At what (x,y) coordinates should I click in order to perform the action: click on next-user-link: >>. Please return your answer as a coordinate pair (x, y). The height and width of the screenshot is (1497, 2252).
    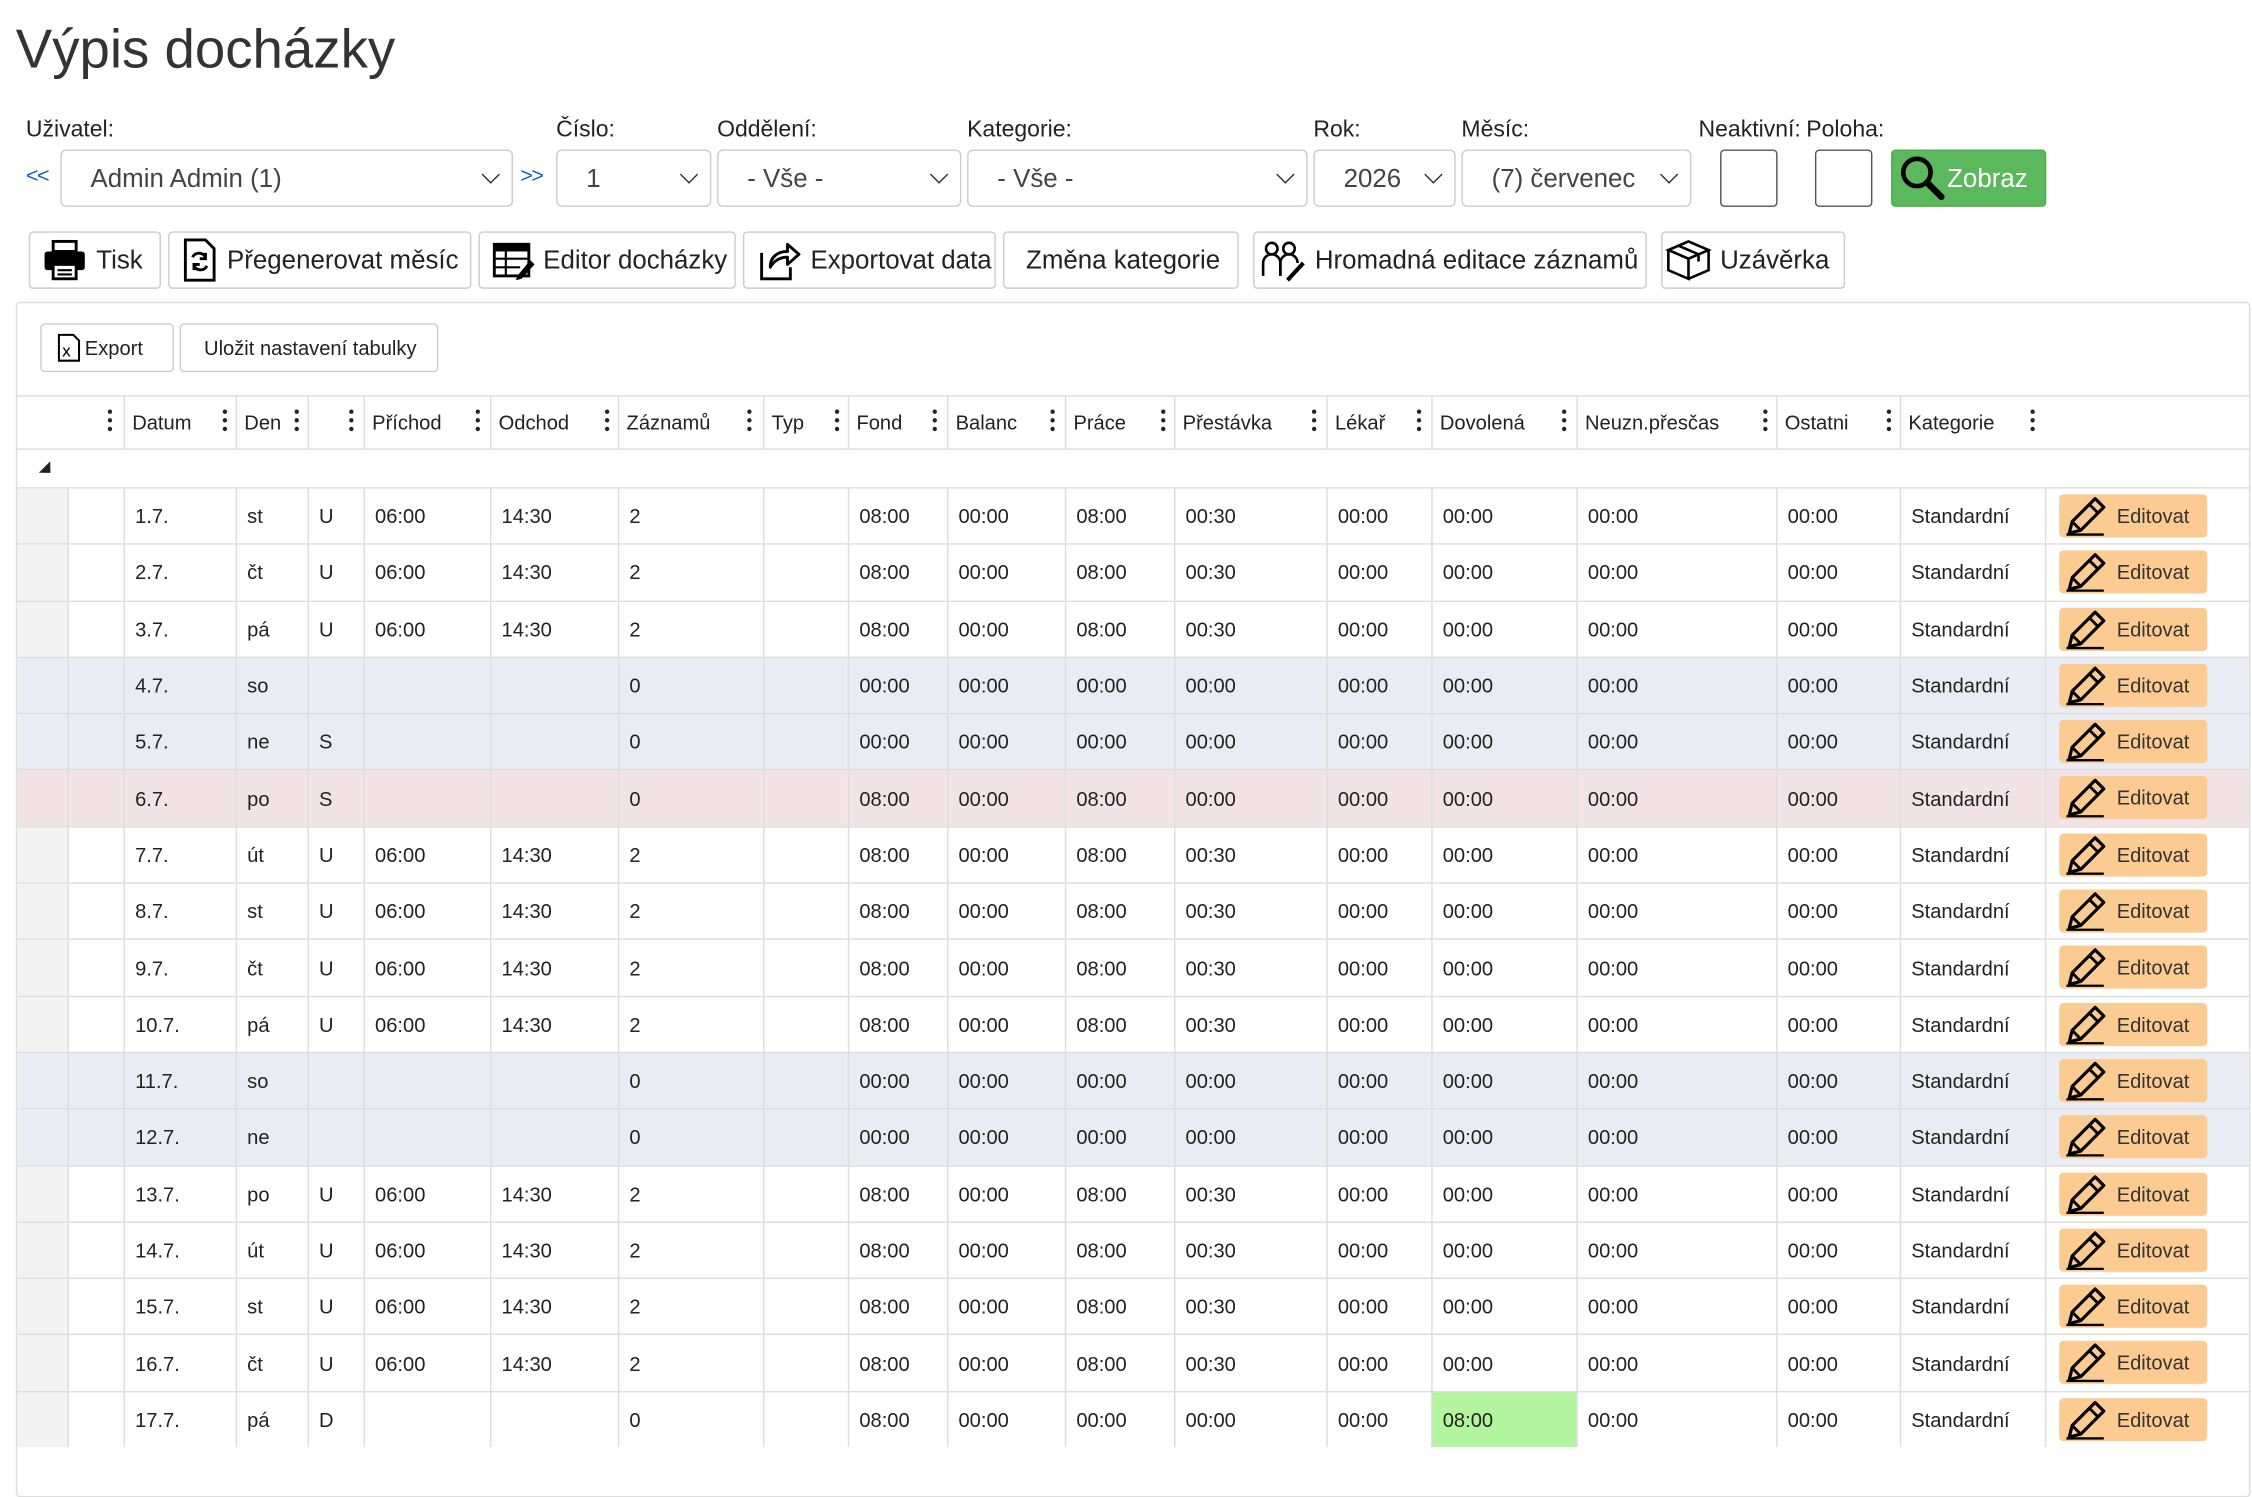
    Looking at the image, I should click on (532, 176).